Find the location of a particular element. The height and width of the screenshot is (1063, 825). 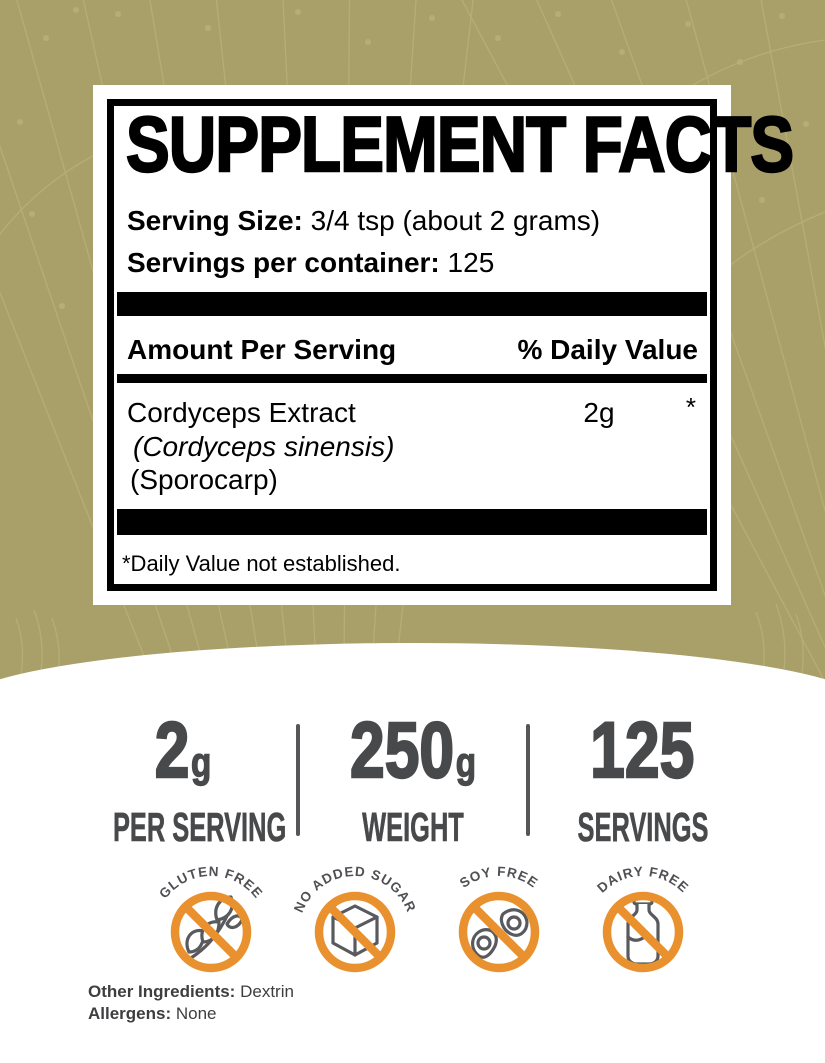

other-ingredients-label: Other Ingredients: is located at coordinates (162, 991).